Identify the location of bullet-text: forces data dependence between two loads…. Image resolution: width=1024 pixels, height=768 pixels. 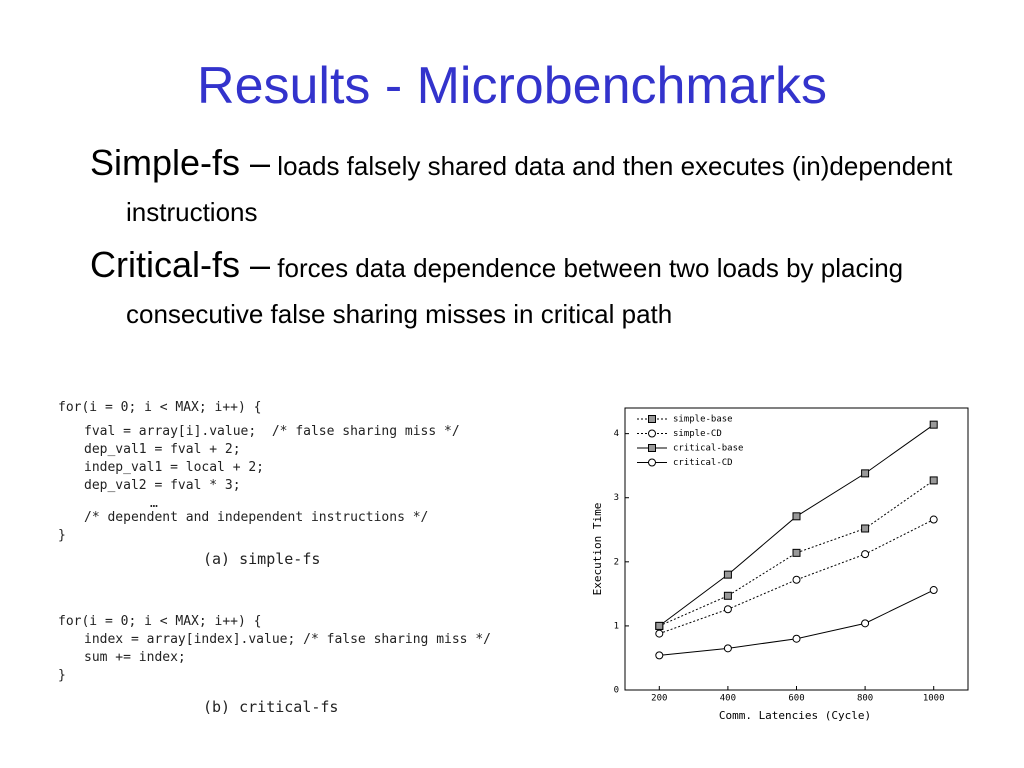
(515, 291).